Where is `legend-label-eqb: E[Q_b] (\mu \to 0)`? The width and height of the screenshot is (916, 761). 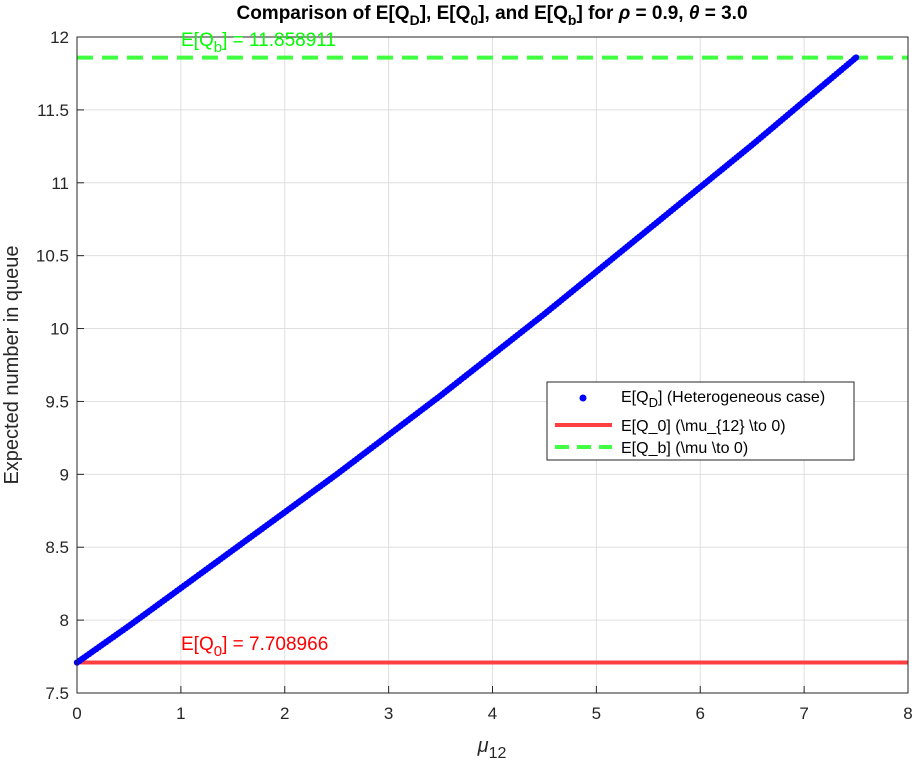
legend-label-eqb: E[Q_b] (\mu \to 0) is located at coordinates (684, 448).